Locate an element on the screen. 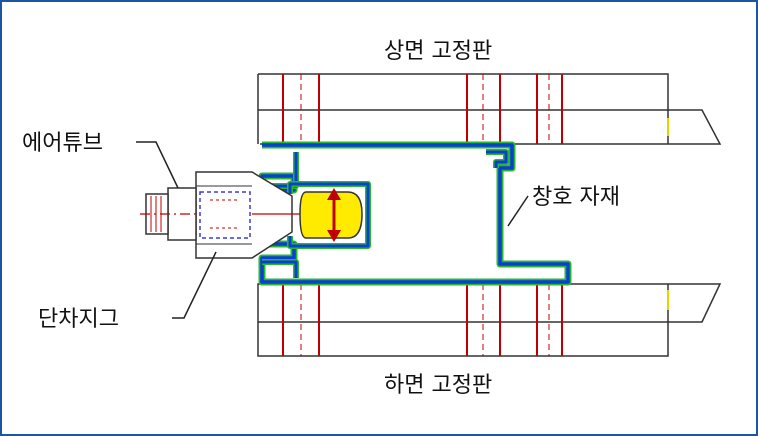 This screenshot has height=436, width=758. bottom-fixed-plate is located at coordinates (489, 320).